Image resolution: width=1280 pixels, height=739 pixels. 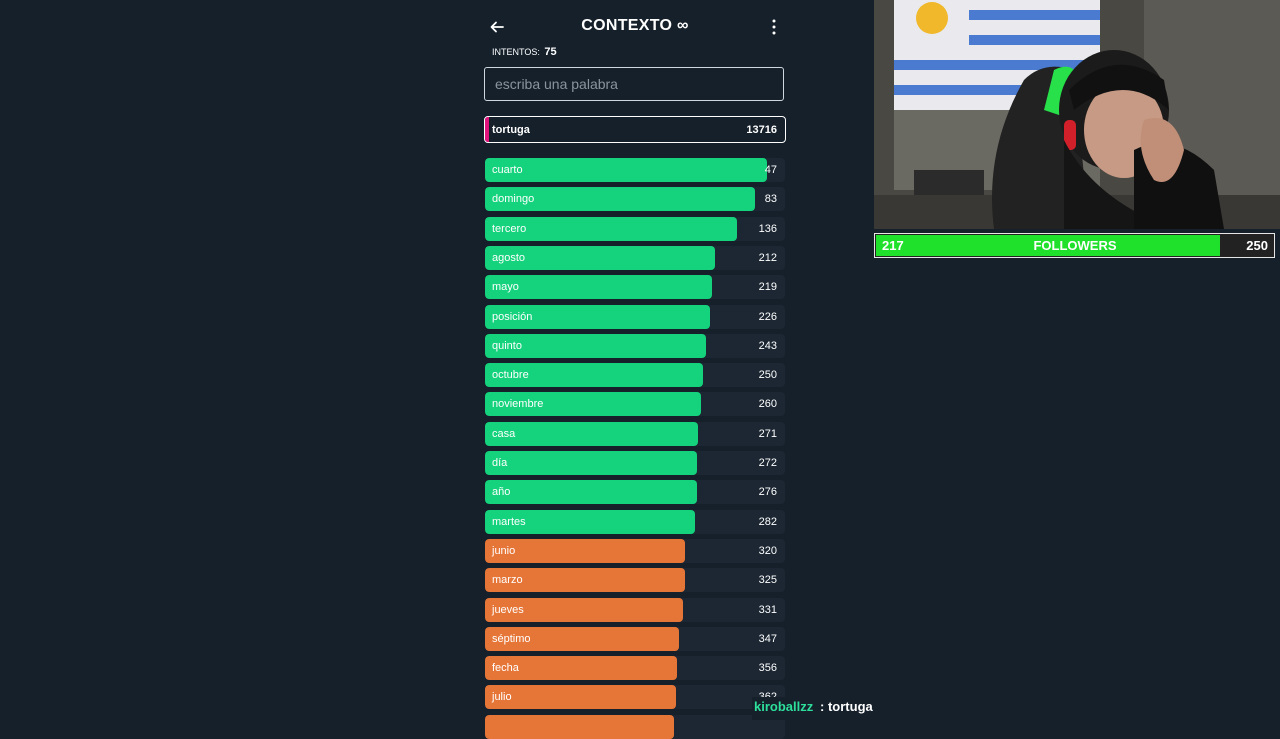 I want to click on guess-word: mayo, so click(x=505, y=287).